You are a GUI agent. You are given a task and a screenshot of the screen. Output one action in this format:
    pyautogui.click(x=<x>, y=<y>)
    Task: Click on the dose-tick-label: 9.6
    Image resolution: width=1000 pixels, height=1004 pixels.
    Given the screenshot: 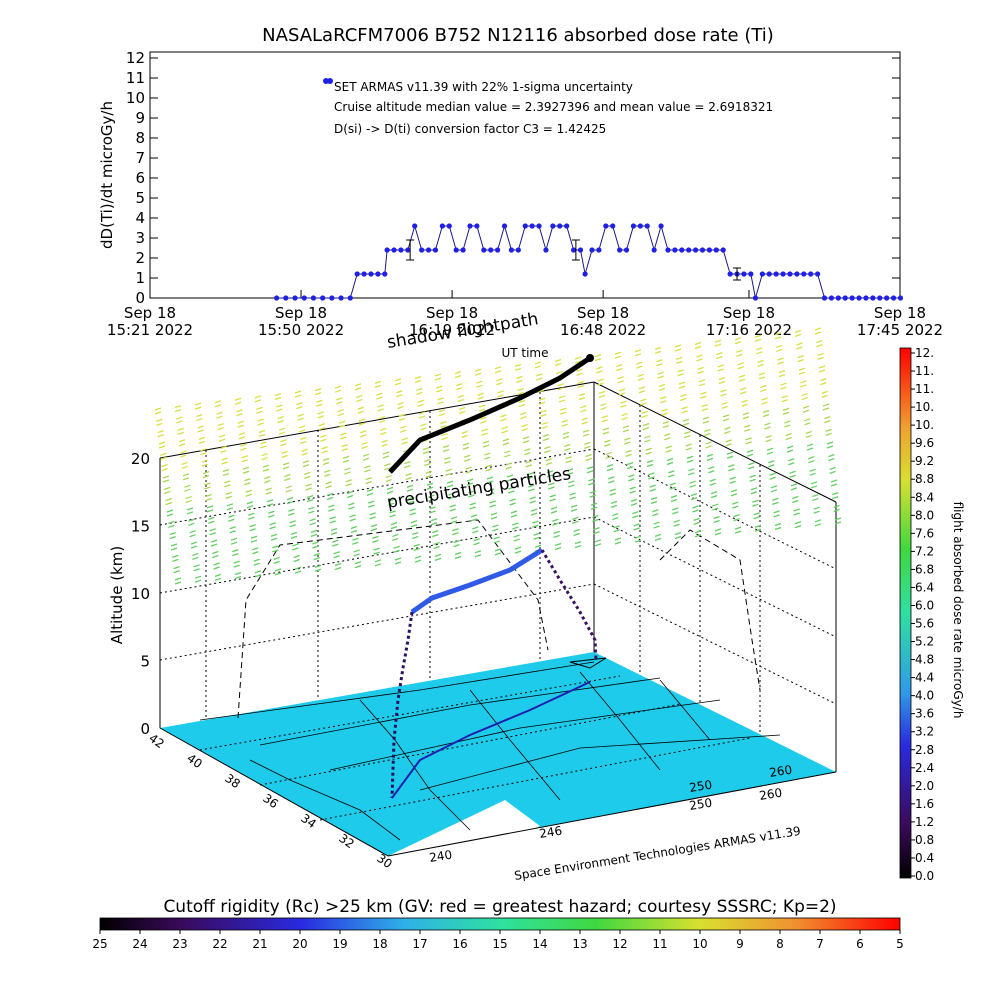 What is the action you would take?
    pyautogui.click(x=924, y=443)
    